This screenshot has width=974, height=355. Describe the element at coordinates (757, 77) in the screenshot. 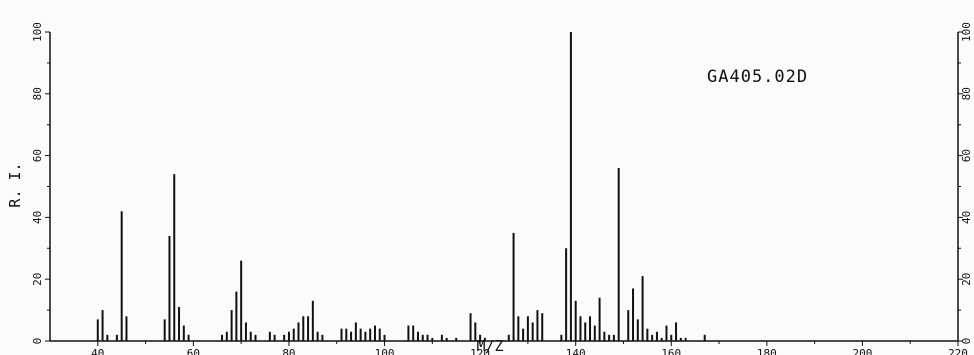

I see `spectrum-id-label: GA405.02D` at that location.